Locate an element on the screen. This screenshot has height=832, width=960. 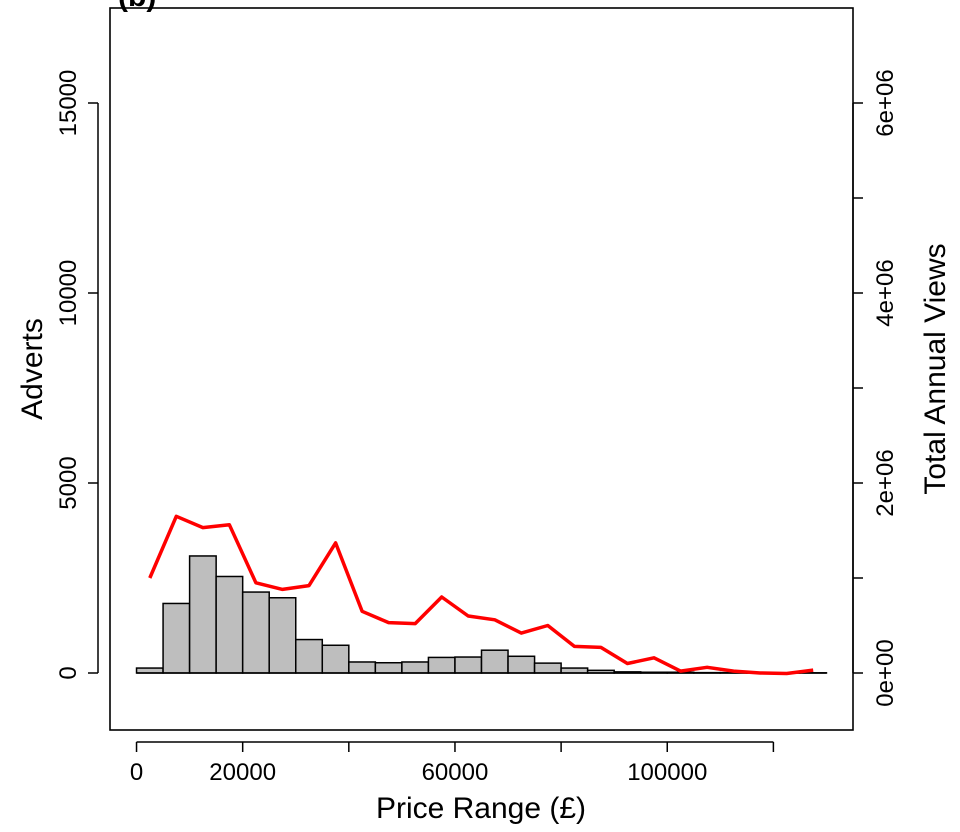
total-views-line is located at coordinates (481, 595).